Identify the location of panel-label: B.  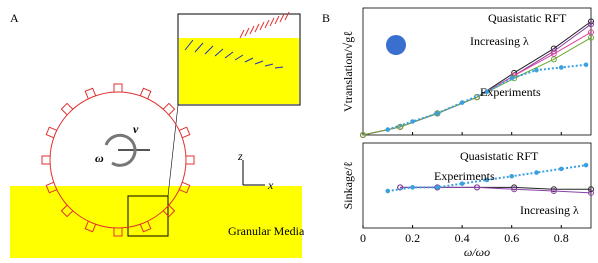
(326, 18).